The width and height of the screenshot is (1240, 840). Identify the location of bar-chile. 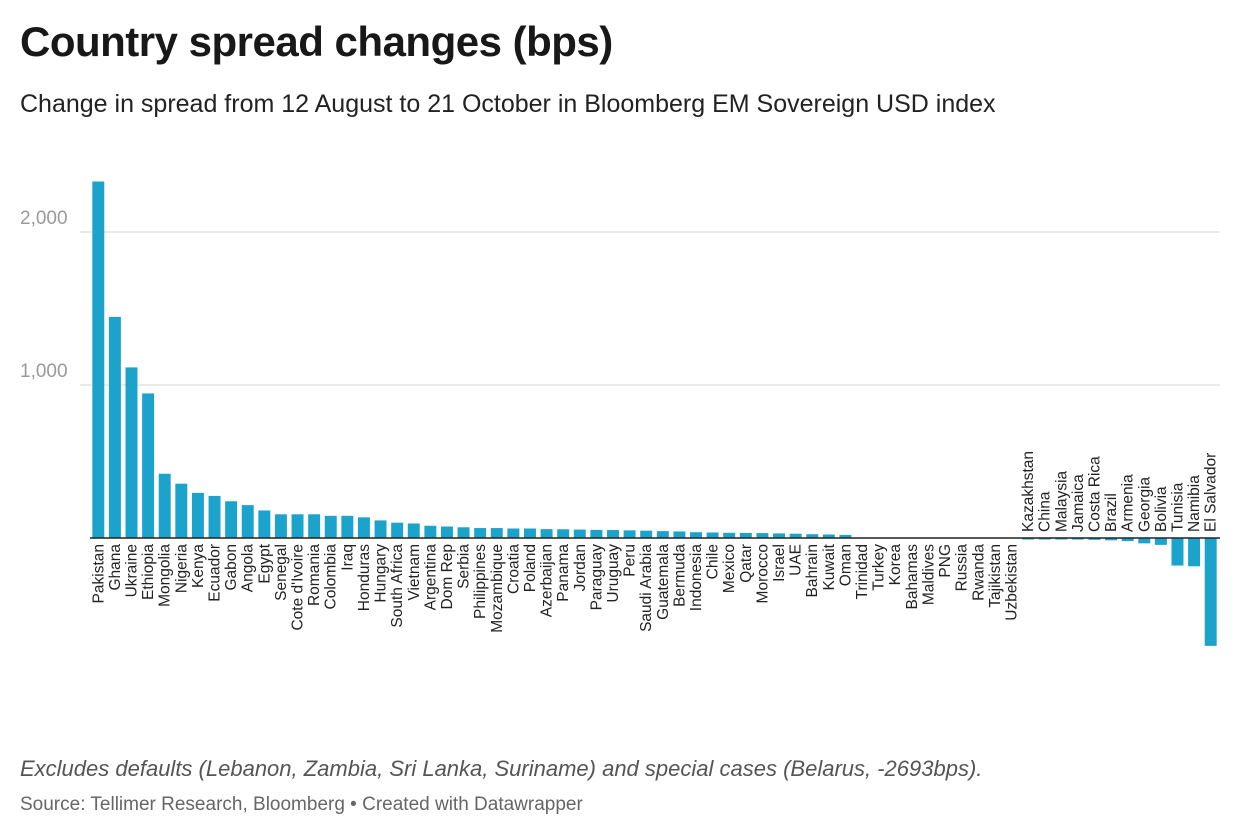
(712, 535).